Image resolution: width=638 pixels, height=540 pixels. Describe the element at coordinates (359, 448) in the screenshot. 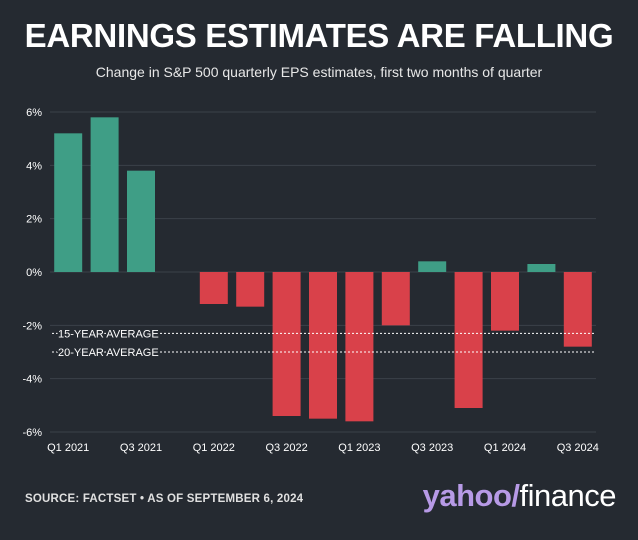

I see `x-tick-label: Q1 2023` at that location.